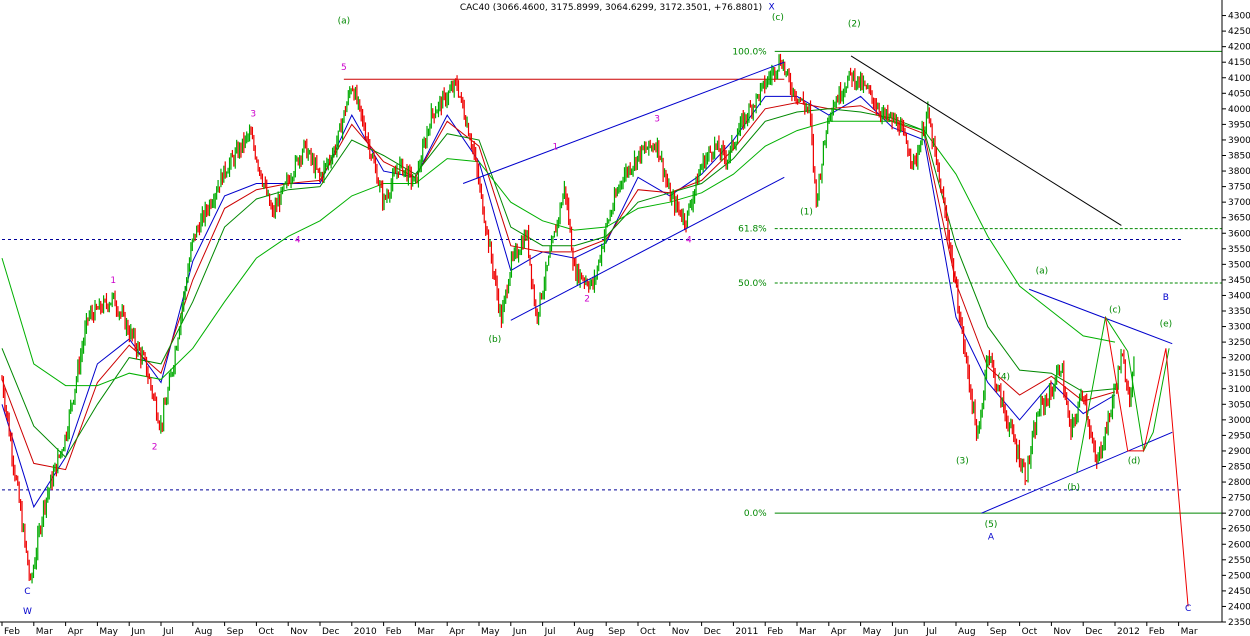 The width and height of the screenshot is (1250, 636). I want to click on y-tick-label: 2650, so click(1239, 530).